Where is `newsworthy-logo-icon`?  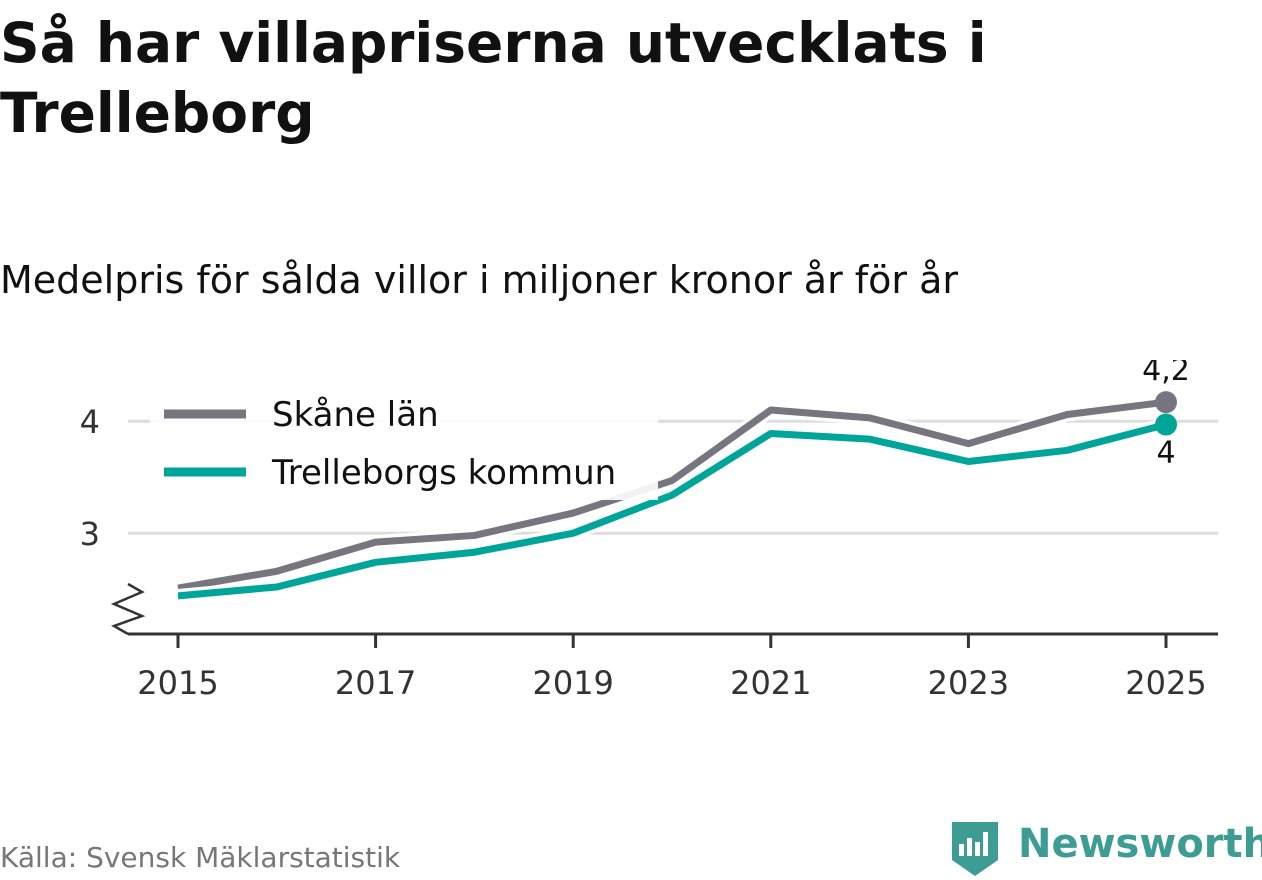 newsworthy-logo-icon is located at coordinates (975, 849).